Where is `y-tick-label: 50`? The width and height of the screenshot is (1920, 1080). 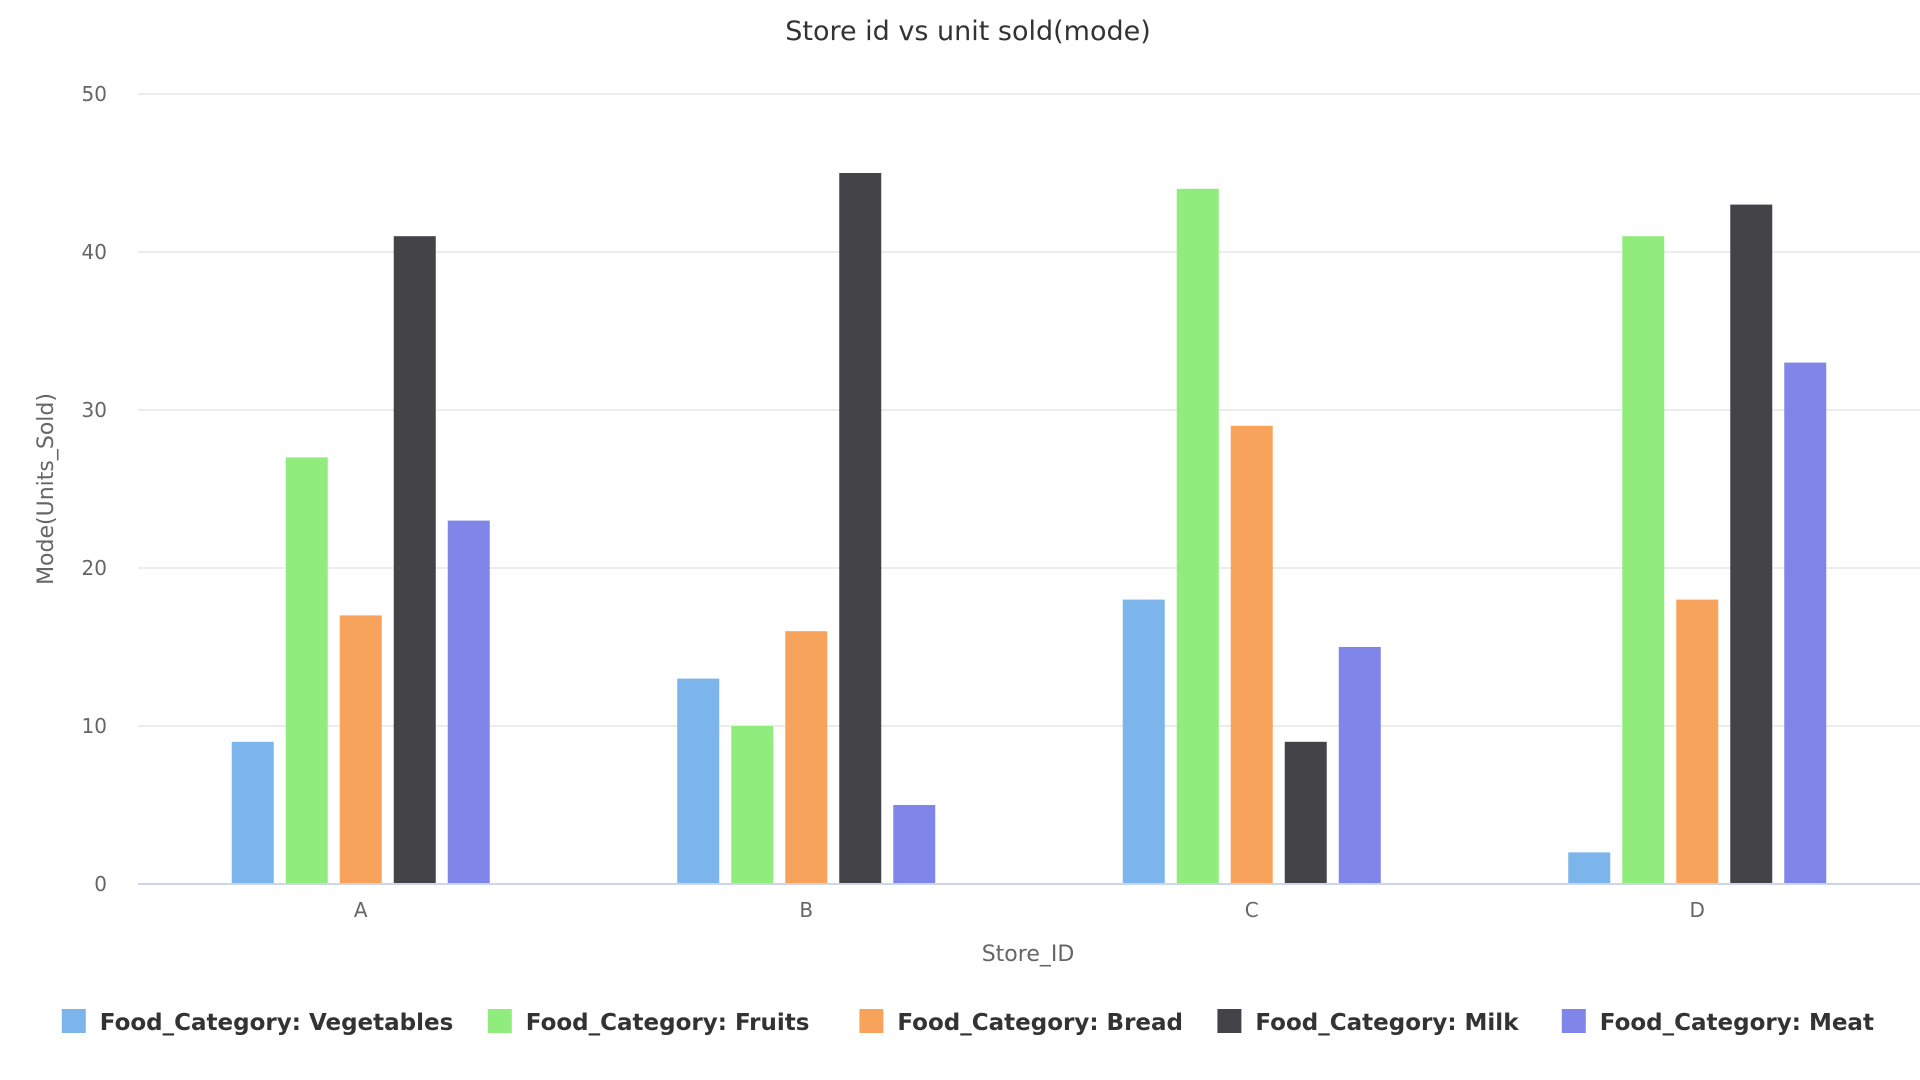 y-tick-label: 50 is located at coordinates (94, 94).